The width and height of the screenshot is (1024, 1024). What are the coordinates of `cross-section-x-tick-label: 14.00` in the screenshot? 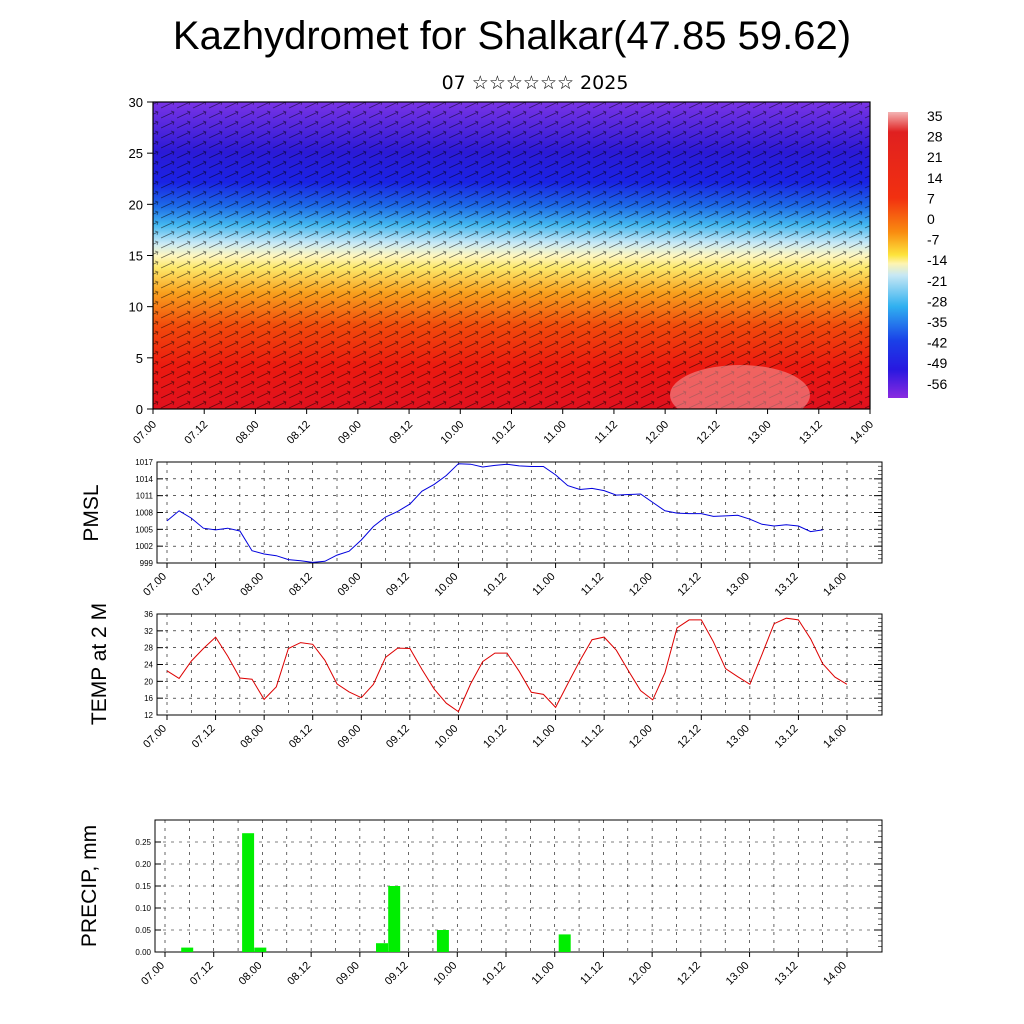 It's located at (862, 433).